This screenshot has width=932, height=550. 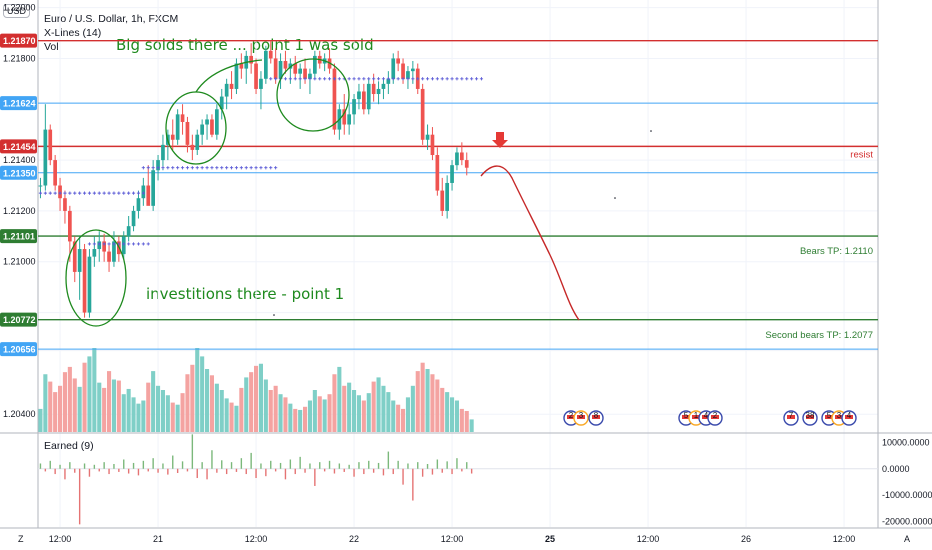 What do you see at coordinates (69, 446) in the screenshot?
I see `earned-indicator-label: Earned (9)` at bounding box center [69, 446].